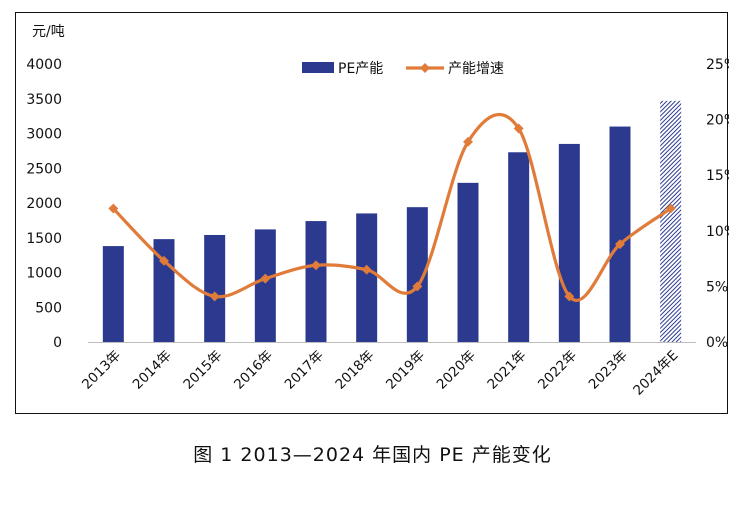 The height and width of the screenshot is (513, 745). What do you see at coordinates (372, 455) in the screenshot?
I see `figure-caption: 图 1 2013—2024 年国内 PE 产能变化` at bounding box center [372, 455].